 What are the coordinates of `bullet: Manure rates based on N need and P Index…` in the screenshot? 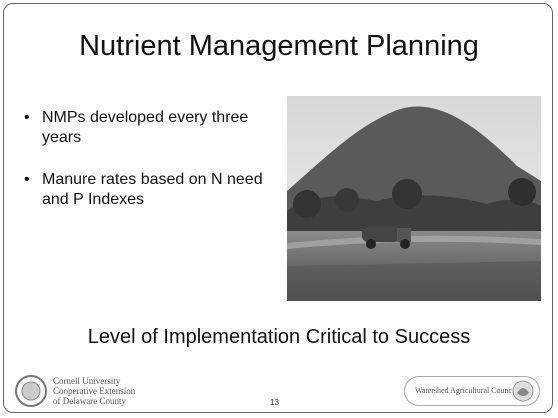 It's located at (144, 190).